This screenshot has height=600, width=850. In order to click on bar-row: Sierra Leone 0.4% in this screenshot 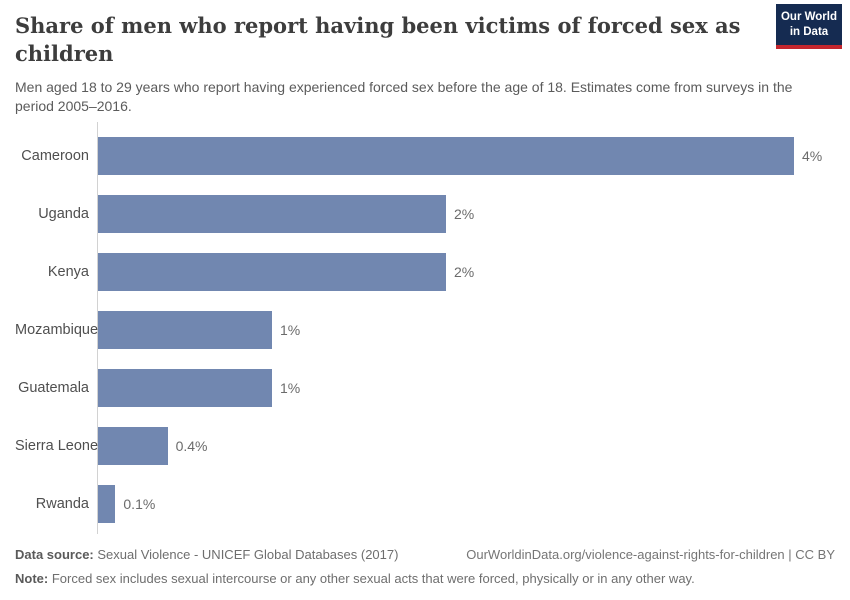, I will do `click(425, 446)`.